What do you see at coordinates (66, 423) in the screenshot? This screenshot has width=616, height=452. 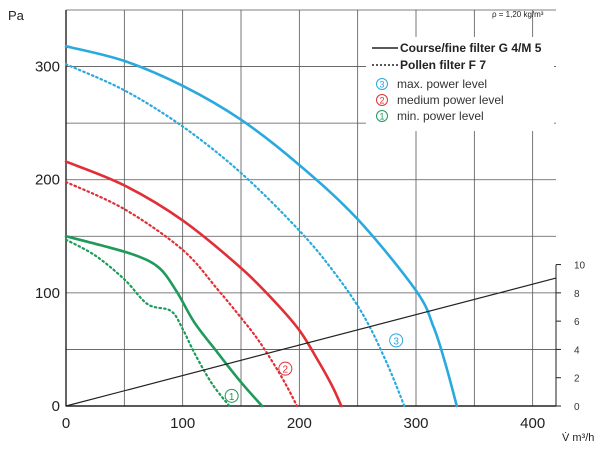 I see `x-tick-label: 0` at bounding box center [66, 423].